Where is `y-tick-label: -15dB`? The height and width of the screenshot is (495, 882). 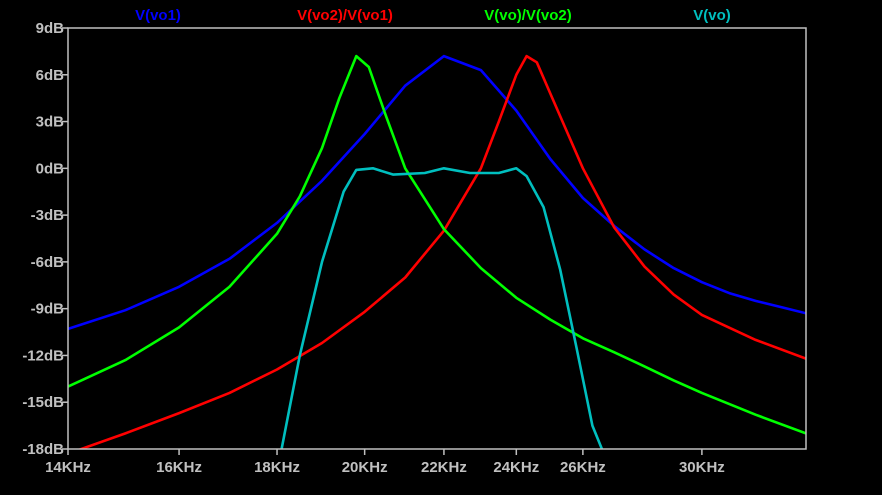
y-tick-label: -15dB is located at coordinates (43, 402).